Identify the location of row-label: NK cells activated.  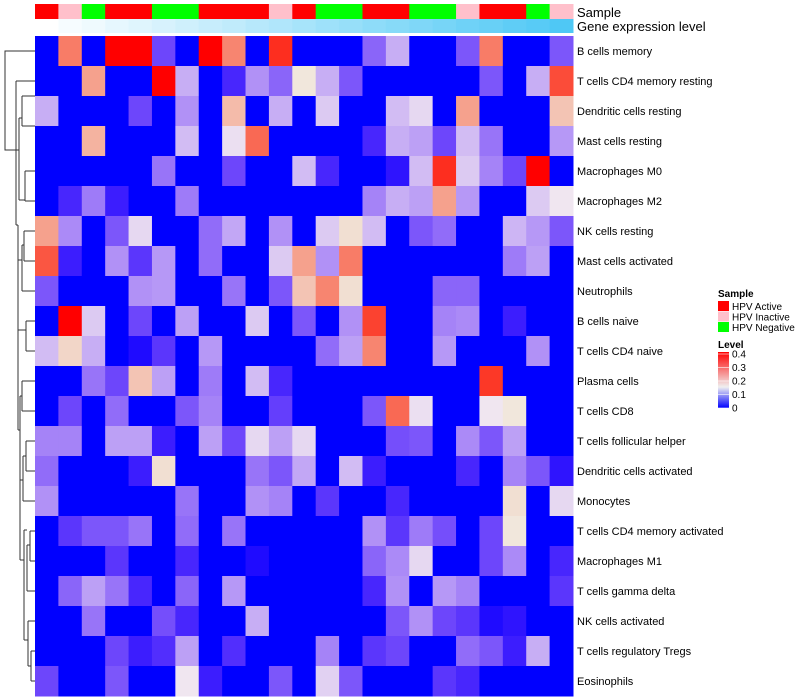
(620, 622).